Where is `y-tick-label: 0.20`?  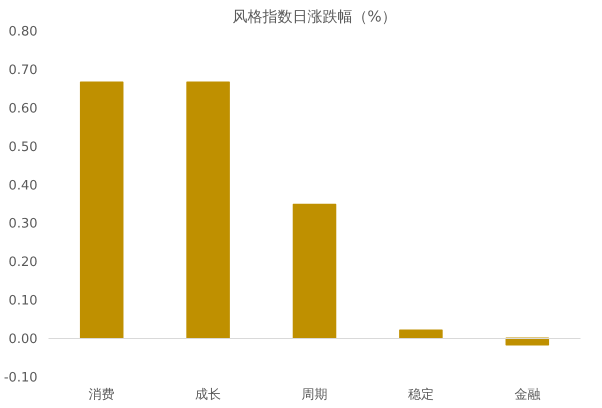
y-tick-label: 0.20 is located at coordinates (23, 262).